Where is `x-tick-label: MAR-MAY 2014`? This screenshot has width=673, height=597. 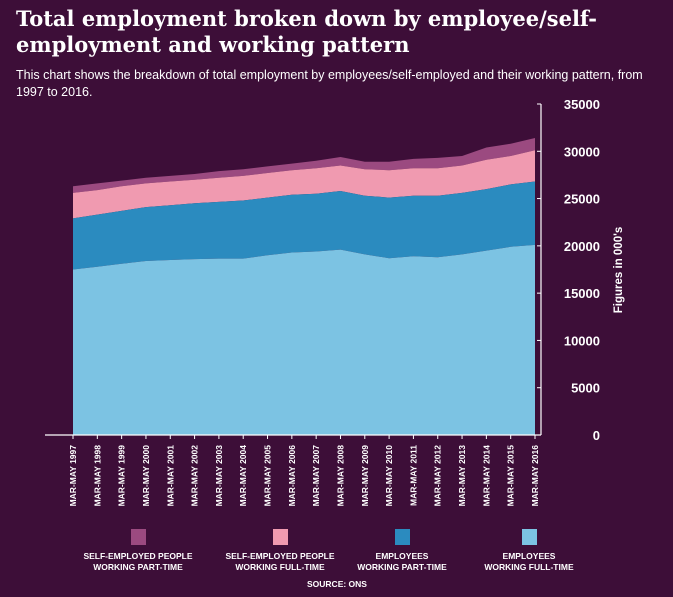 x-tick-label: MAR-MAY 2014 is located at coordinates (486, 476).